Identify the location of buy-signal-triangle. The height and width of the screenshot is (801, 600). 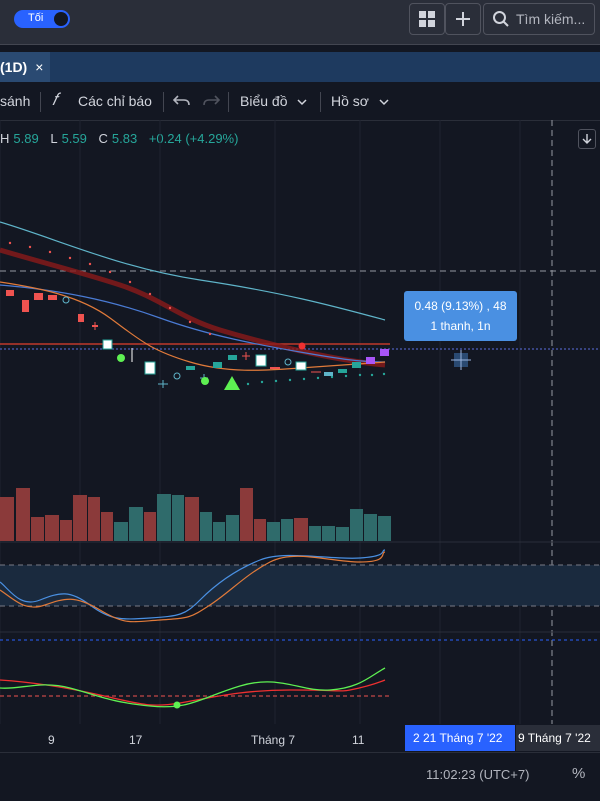
(232, 383).